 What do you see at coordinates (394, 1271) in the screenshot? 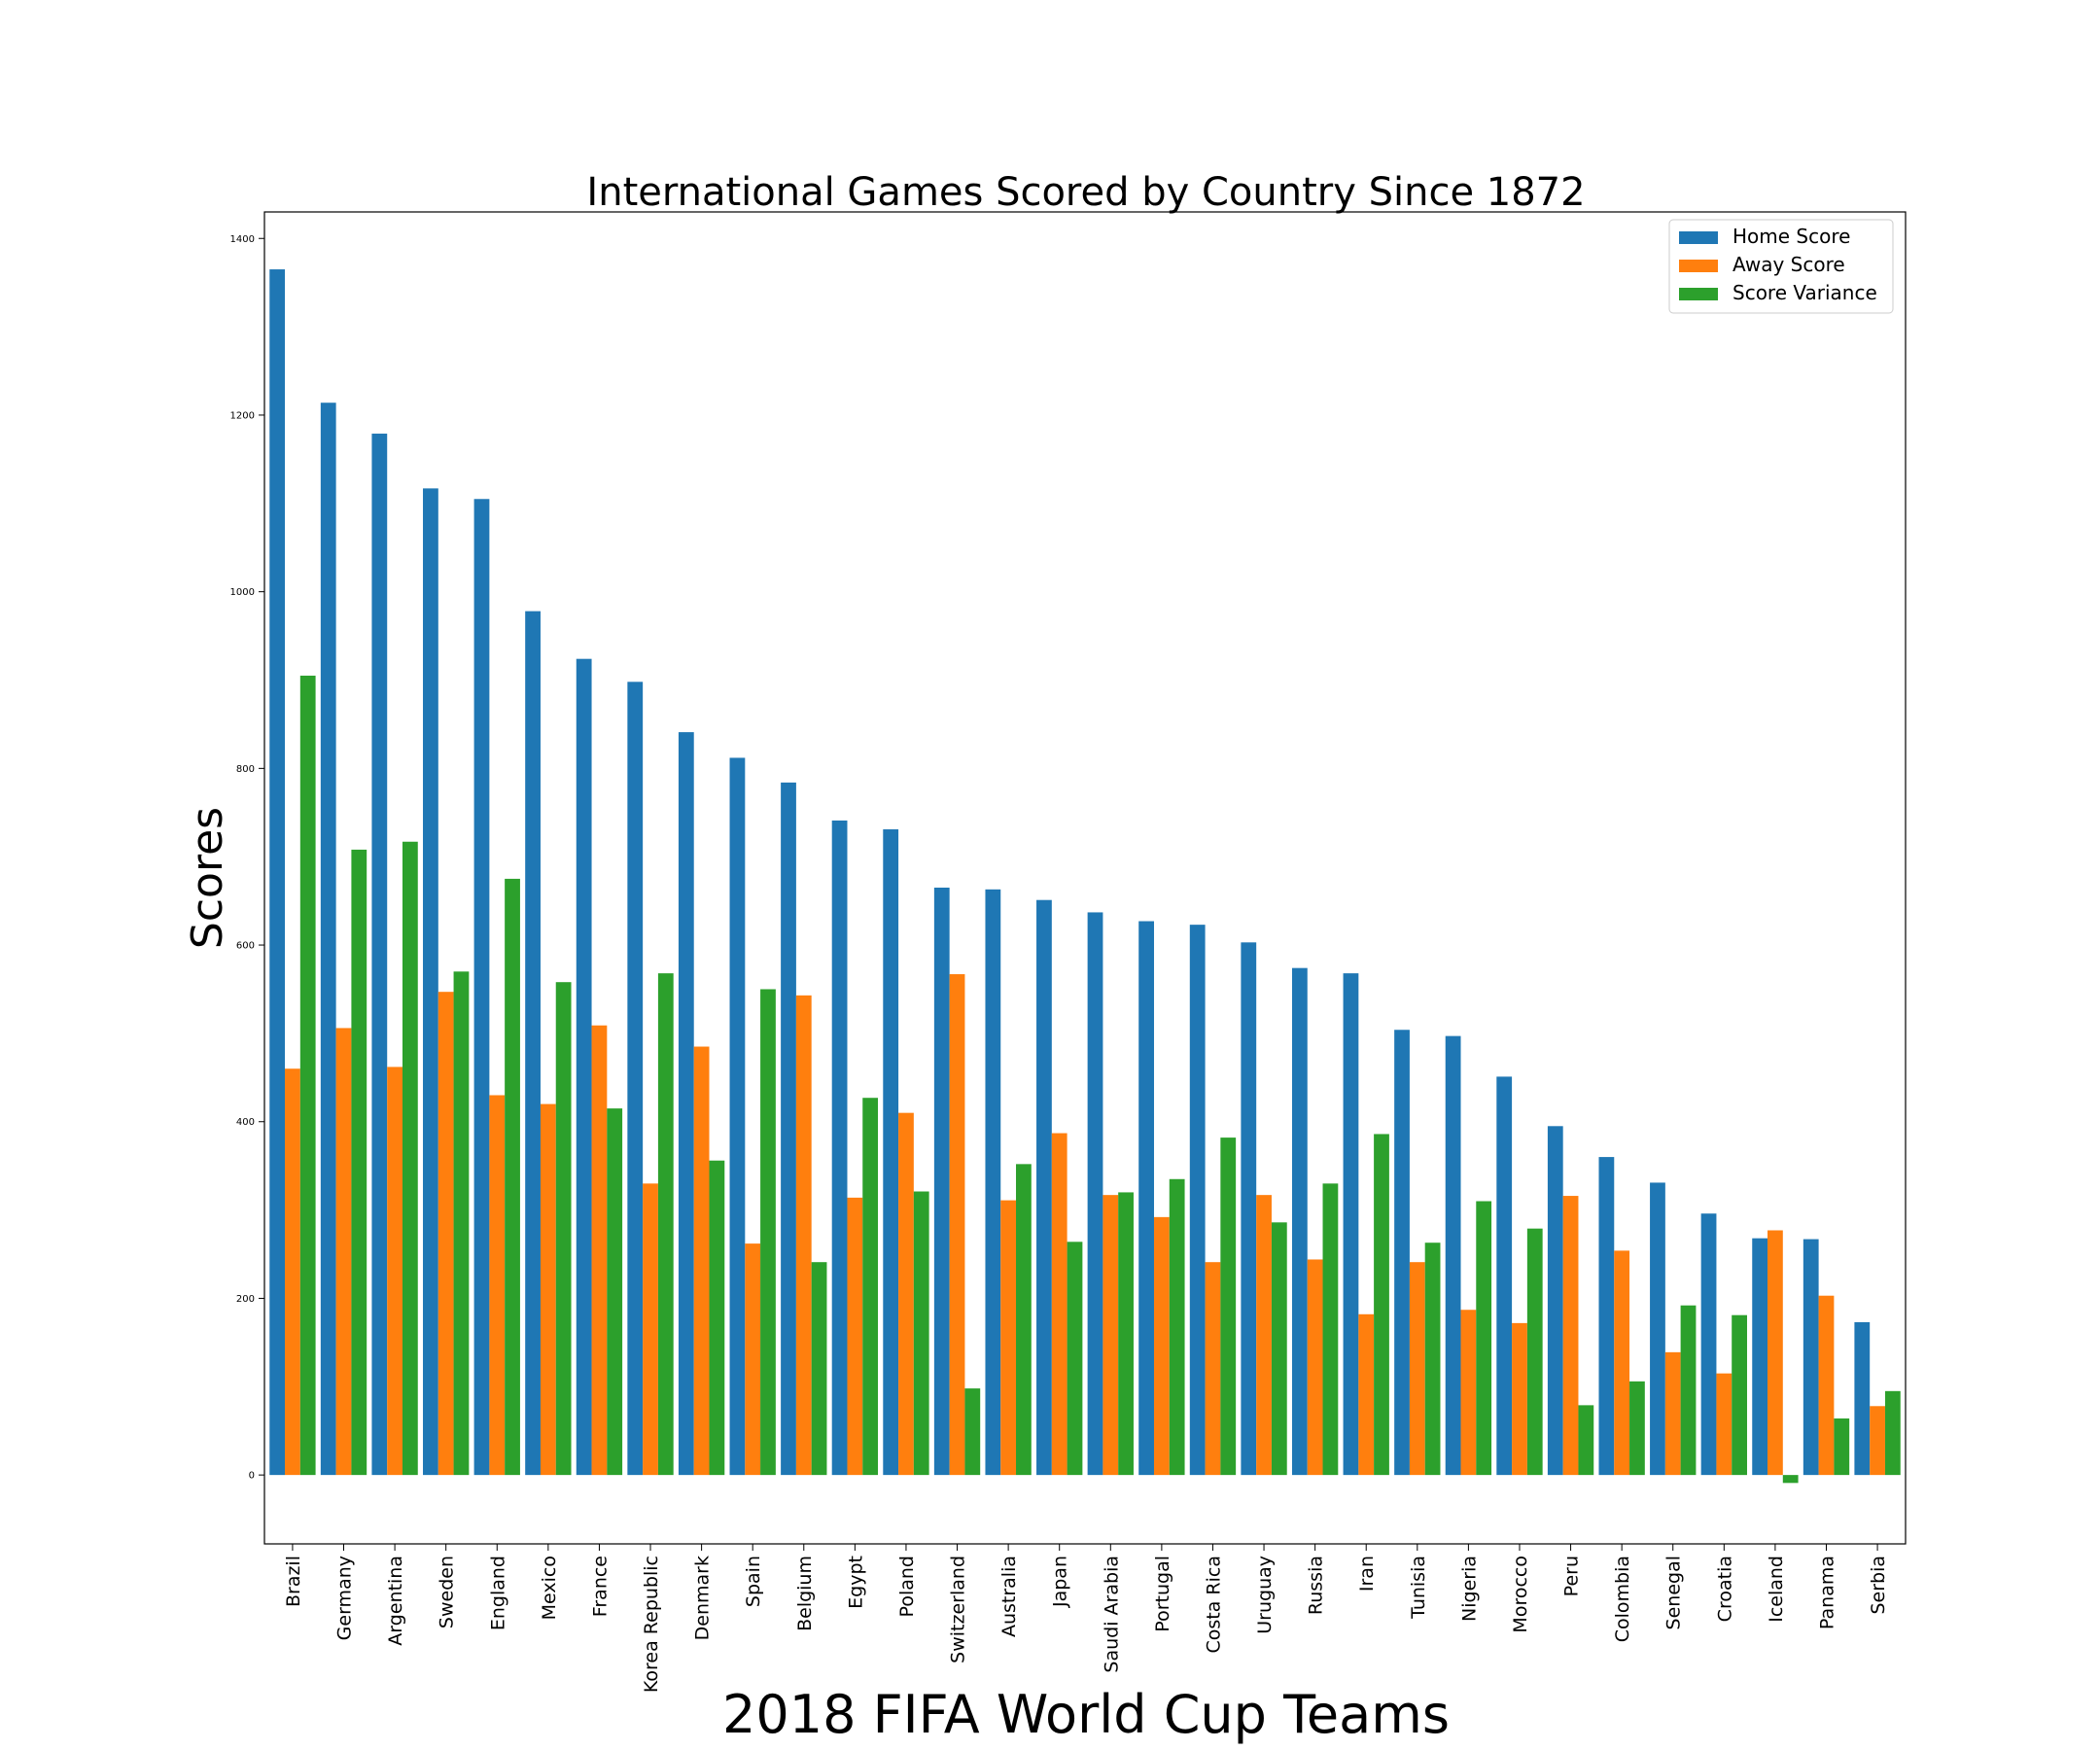
I see `bar-away-score-argentina` at bounding box center [394, 1271].